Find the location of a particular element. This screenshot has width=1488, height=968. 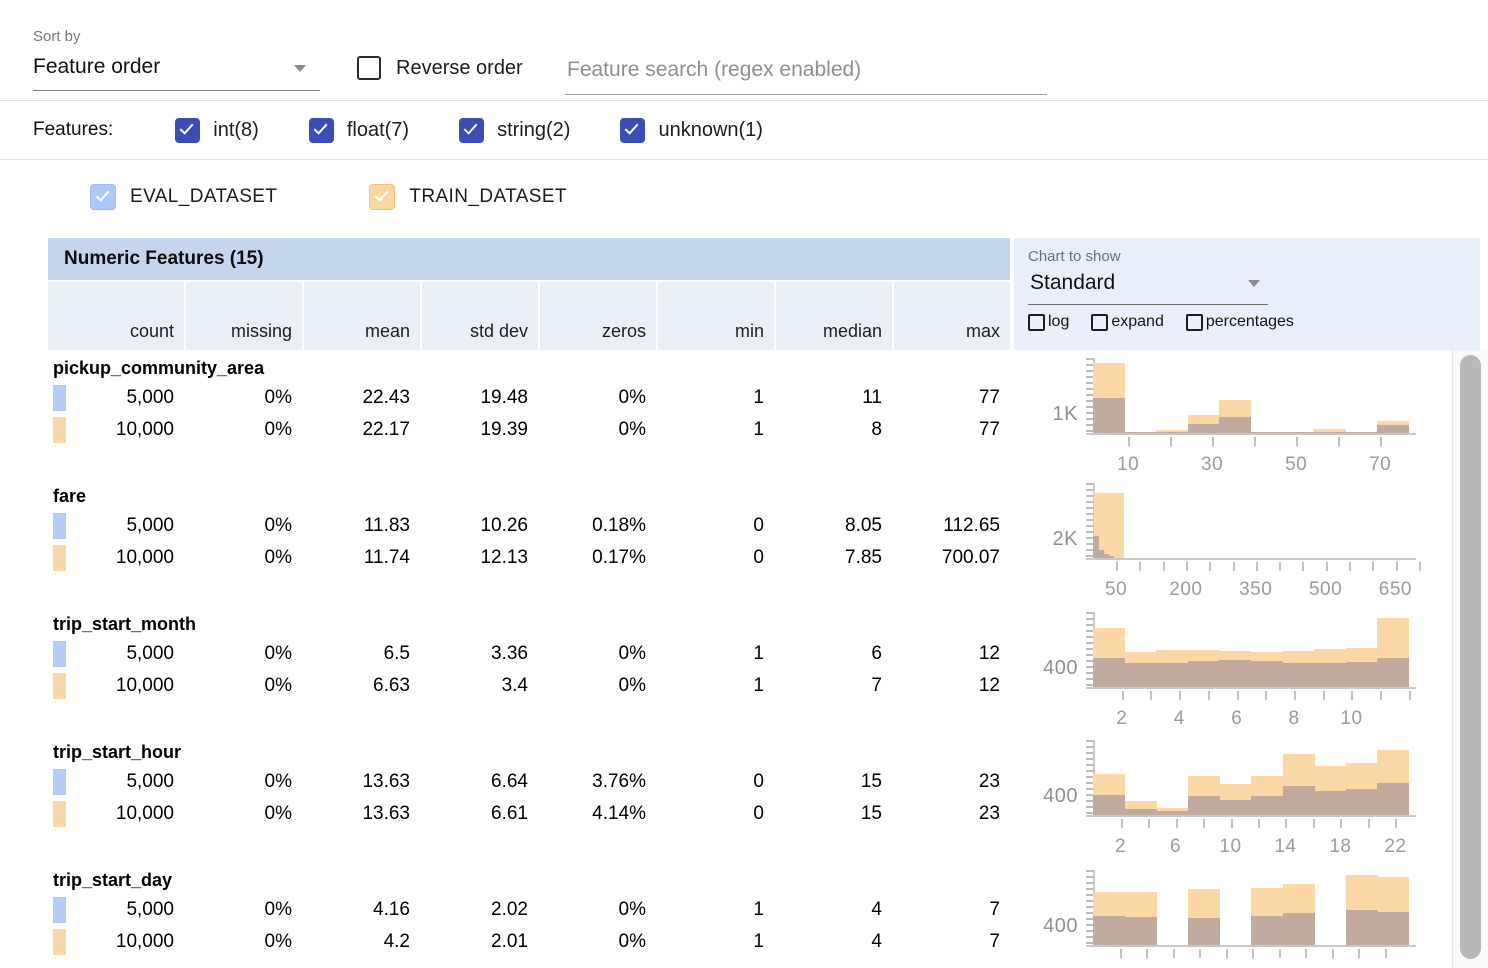

stat-value: 4.2 is located at coordinates (396, 941).